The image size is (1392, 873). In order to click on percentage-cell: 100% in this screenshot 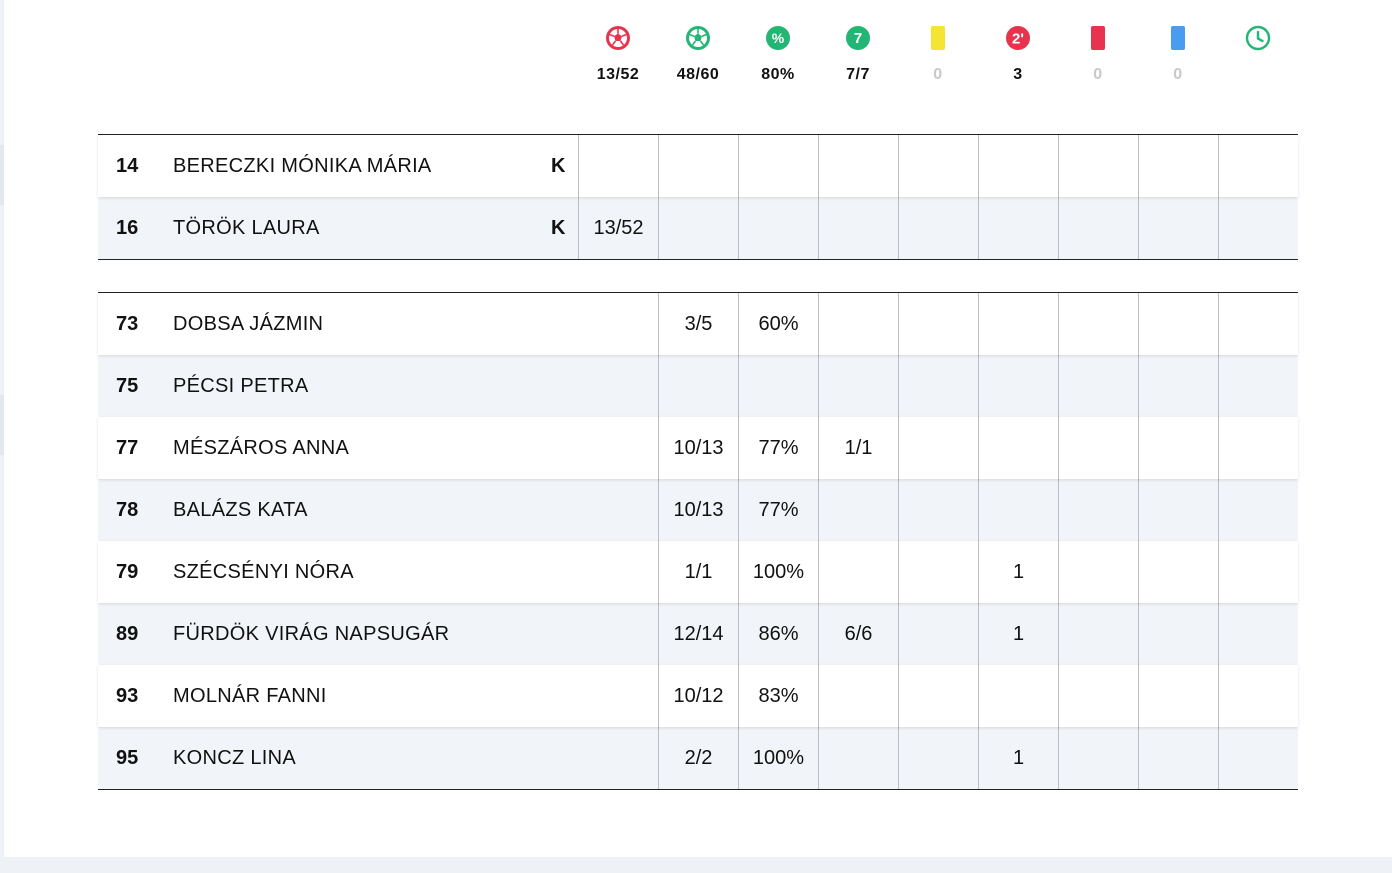, I will do `click(778, 758)`.